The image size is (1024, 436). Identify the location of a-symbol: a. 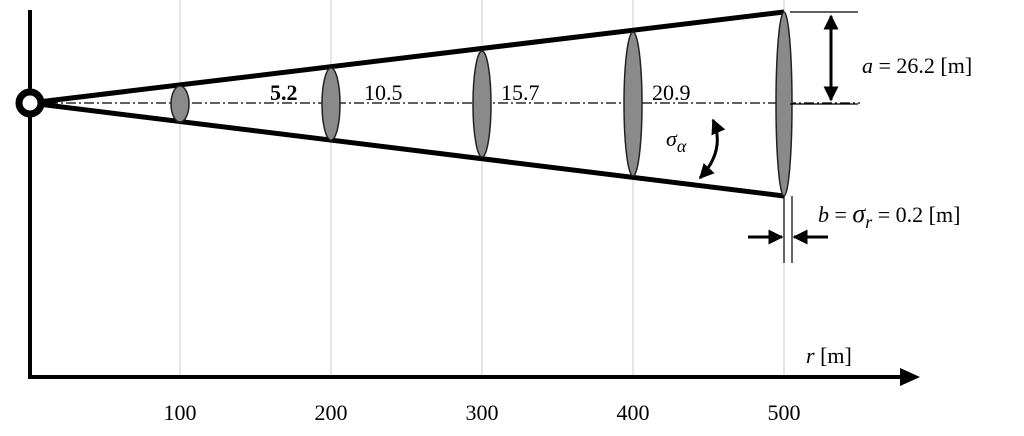
(867, 65).